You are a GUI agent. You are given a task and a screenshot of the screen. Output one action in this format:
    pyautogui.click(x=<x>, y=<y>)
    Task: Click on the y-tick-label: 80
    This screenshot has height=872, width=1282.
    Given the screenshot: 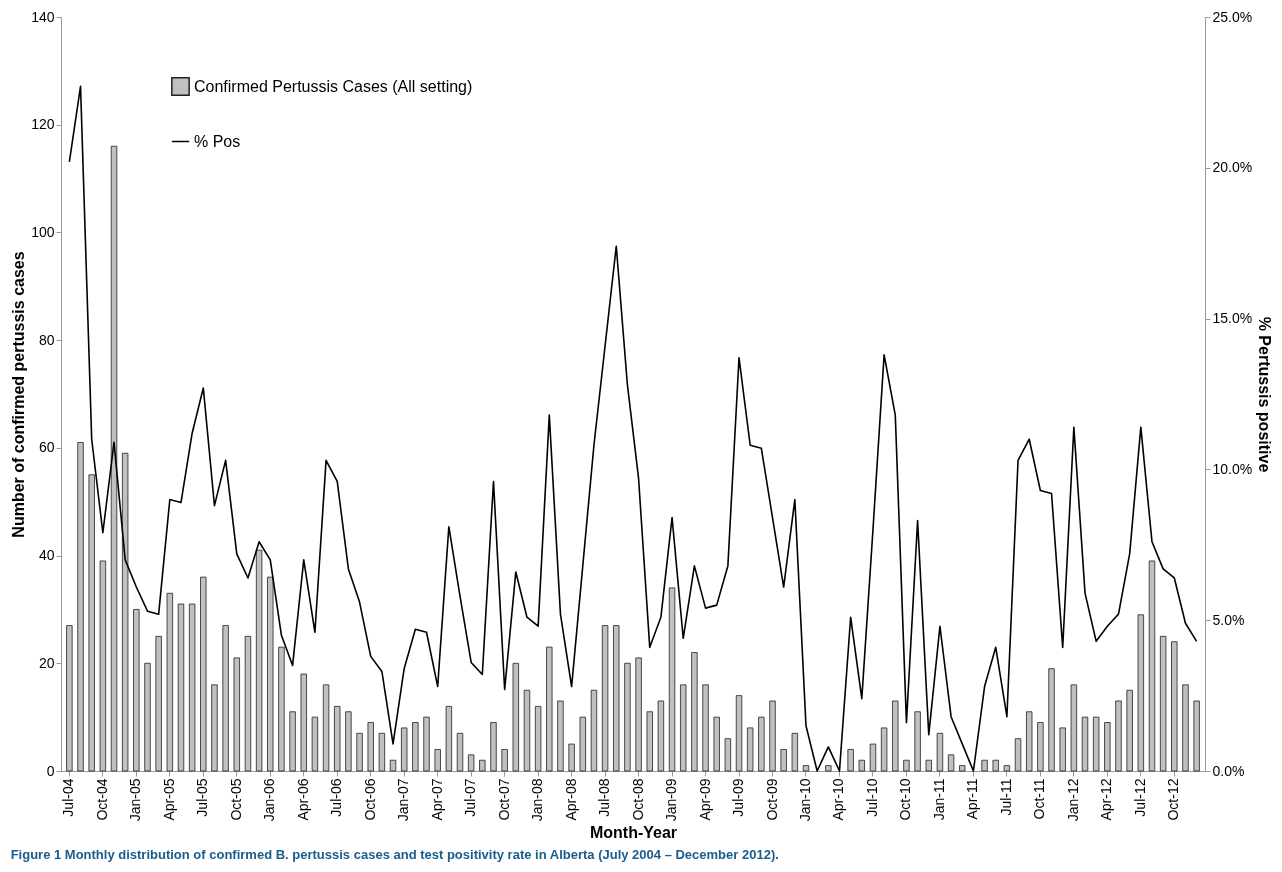 What is the action you would take?
    pyautogui.click(x=46, y=339)
    